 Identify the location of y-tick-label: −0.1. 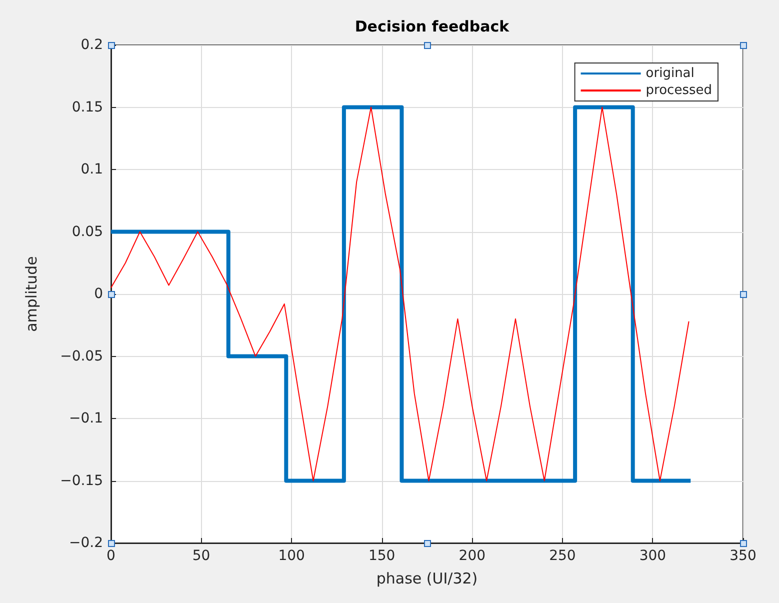
(86, 418).